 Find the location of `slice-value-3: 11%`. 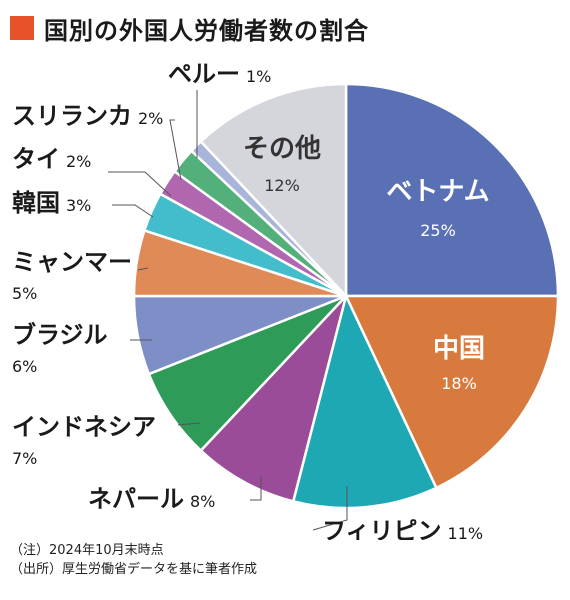

slice-value-3: 11% is located at coordinates (466, 532).